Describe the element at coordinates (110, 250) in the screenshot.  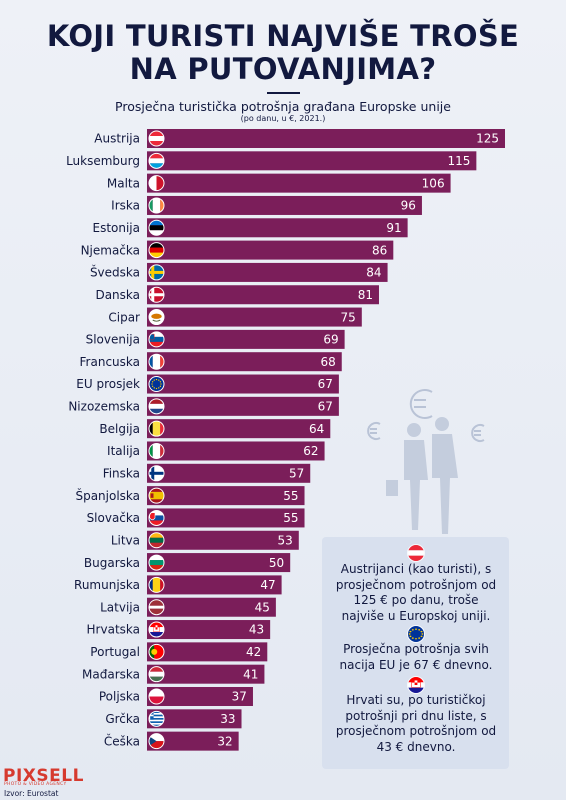
I see `category-label: Njemačka` at that location.